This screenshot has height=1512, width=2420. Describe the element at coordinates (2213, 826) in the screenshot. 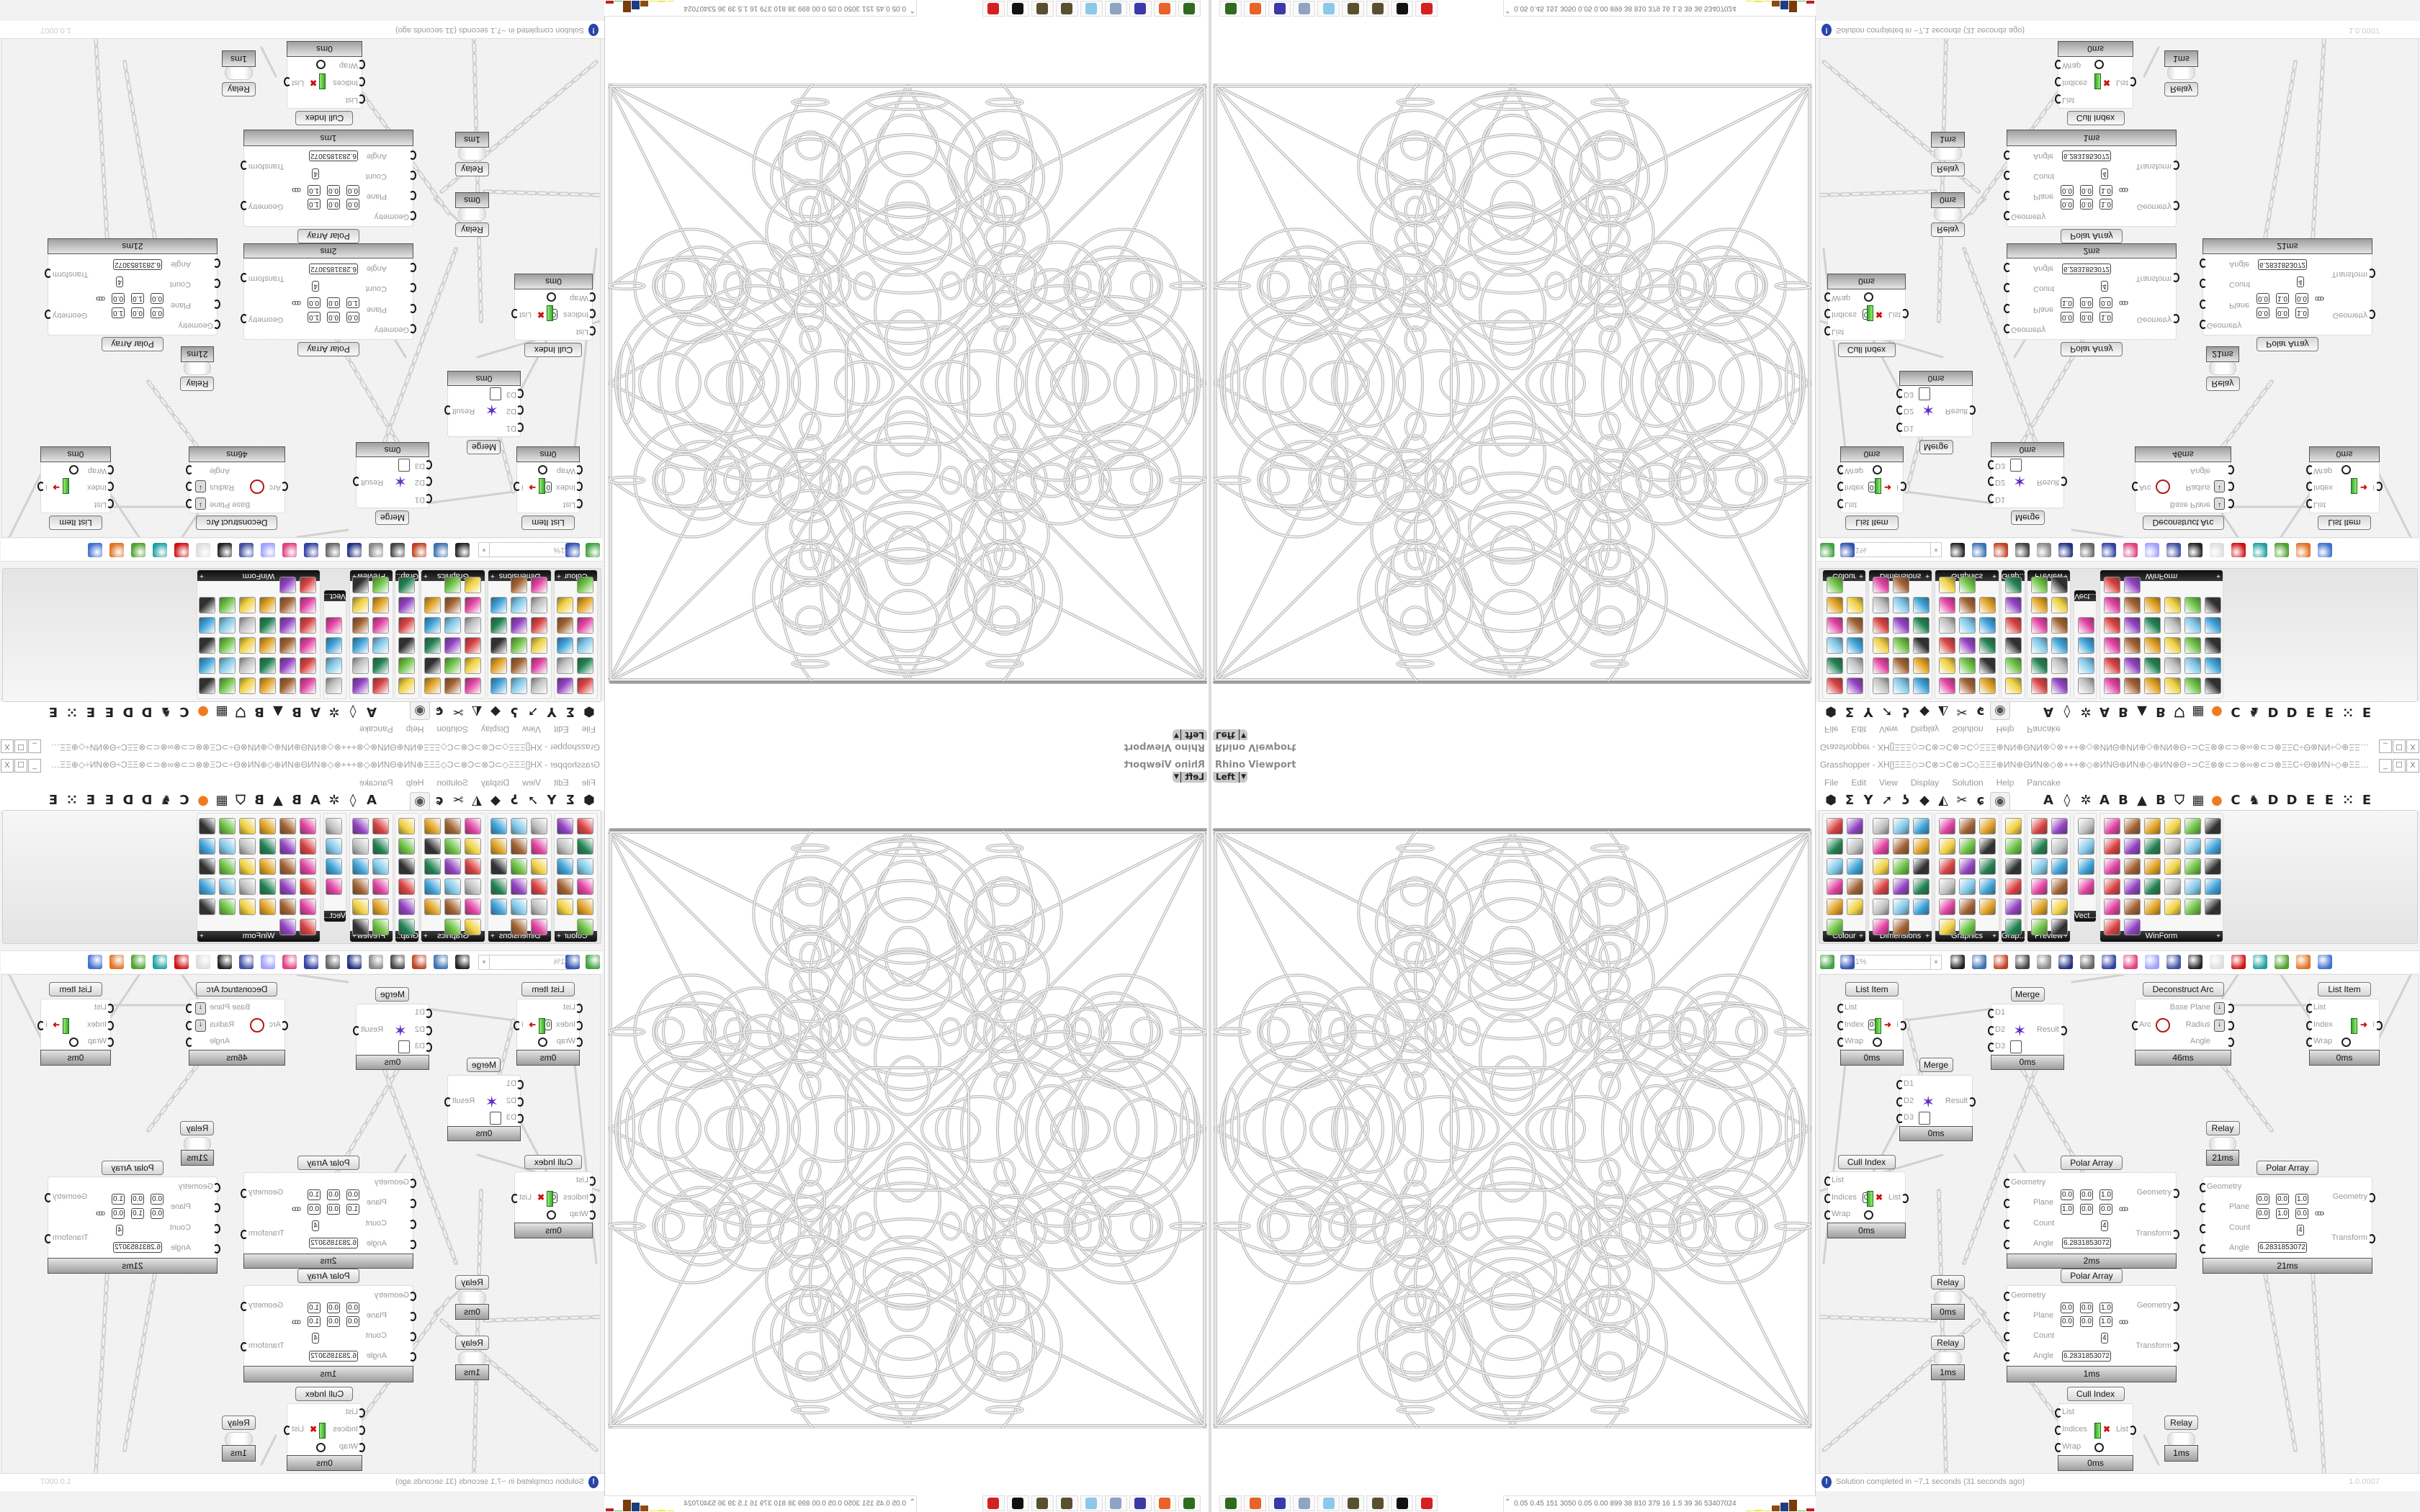

I see `table-stack-icon` at that location.